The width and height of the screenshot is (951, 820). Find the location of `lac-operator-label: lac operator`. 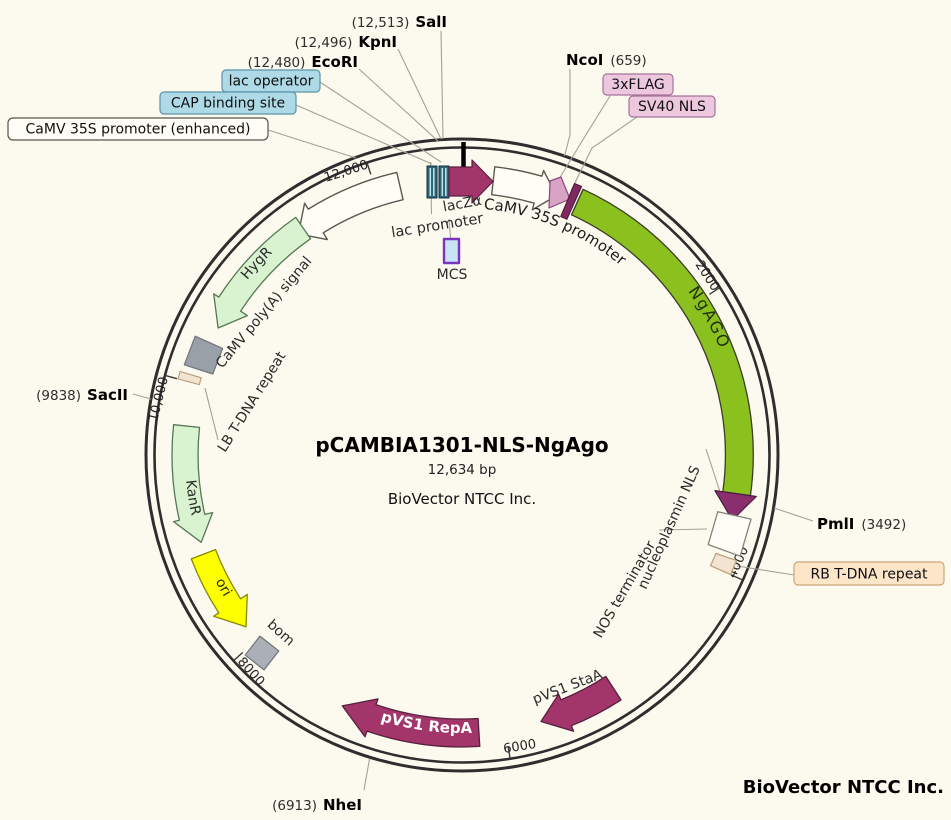

lac-operator-label: lac operator is located at coordinates (271, 82).